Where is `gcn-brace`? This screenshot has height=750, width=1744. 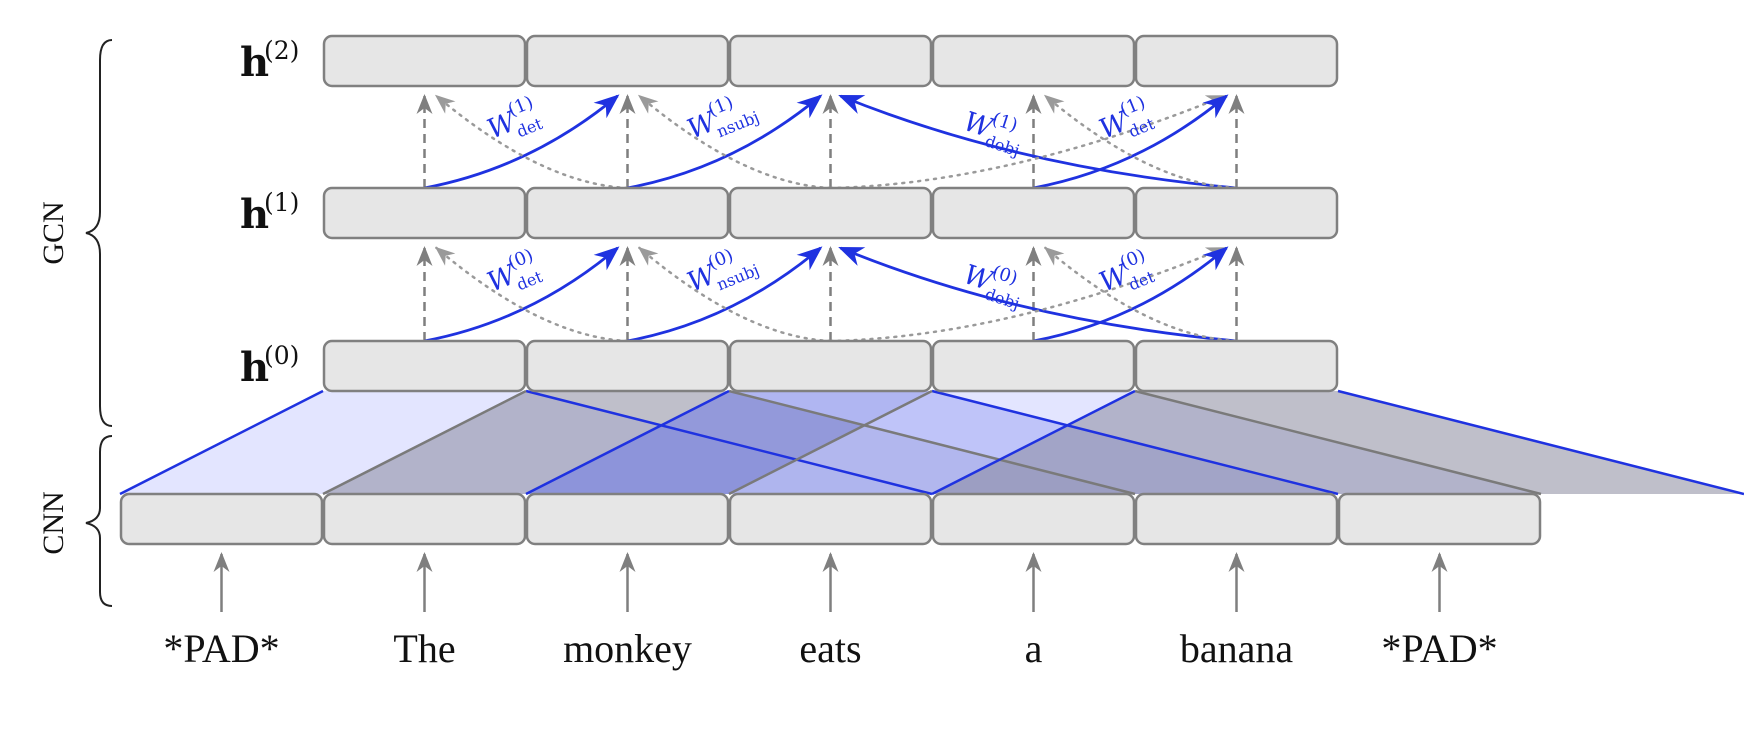 gcn-brace is located at coordinates (99, 233).